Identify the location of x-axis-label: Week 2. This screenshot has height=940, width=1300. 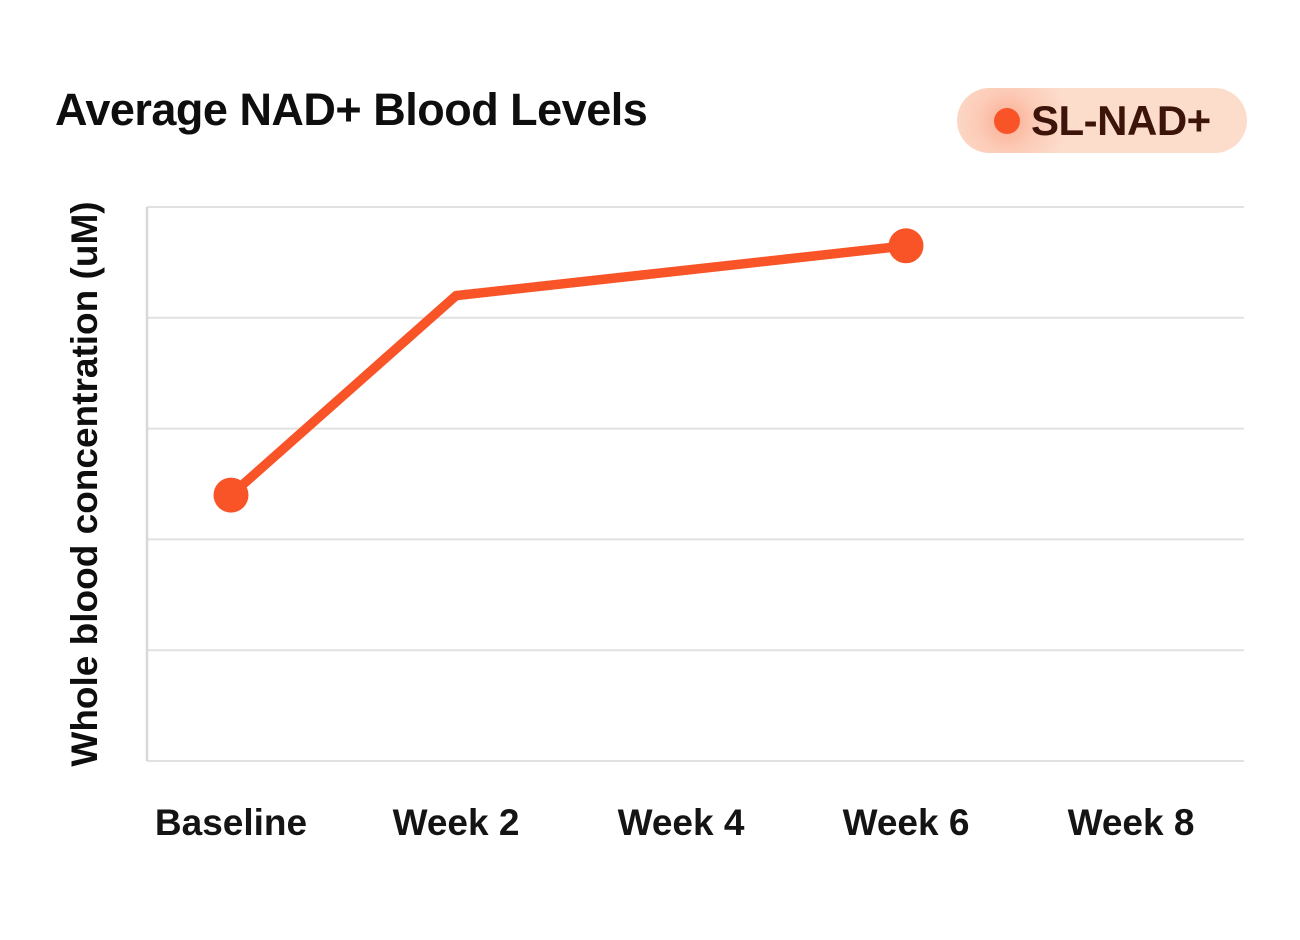
(456, 822).